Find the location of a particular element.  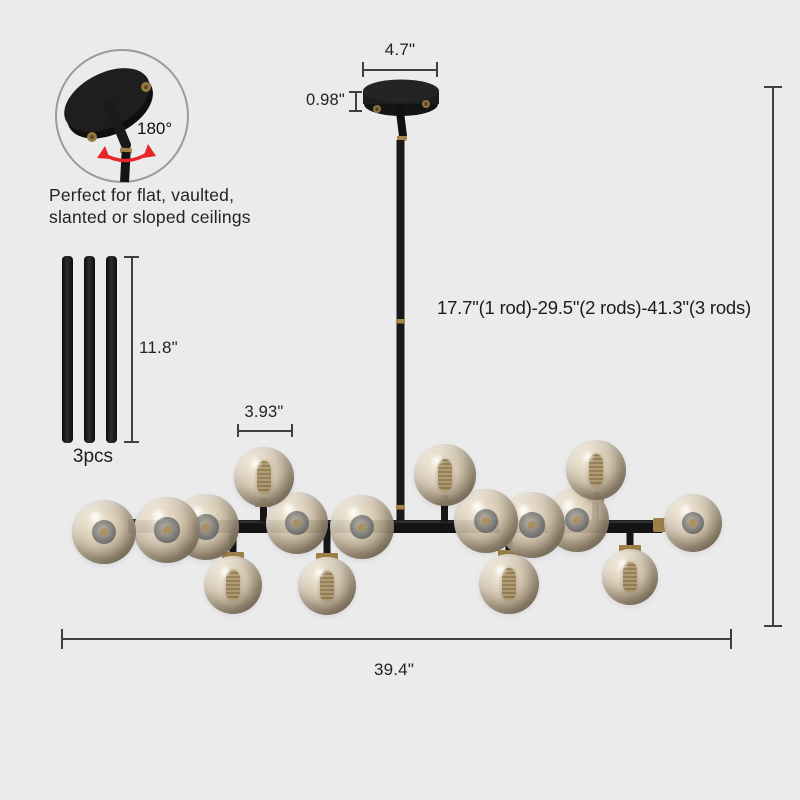

height-range-label: 17.7"(1 rod)-29.5"(2 rods)-41.3"(3 rods) is located at coordinates (594, 307).